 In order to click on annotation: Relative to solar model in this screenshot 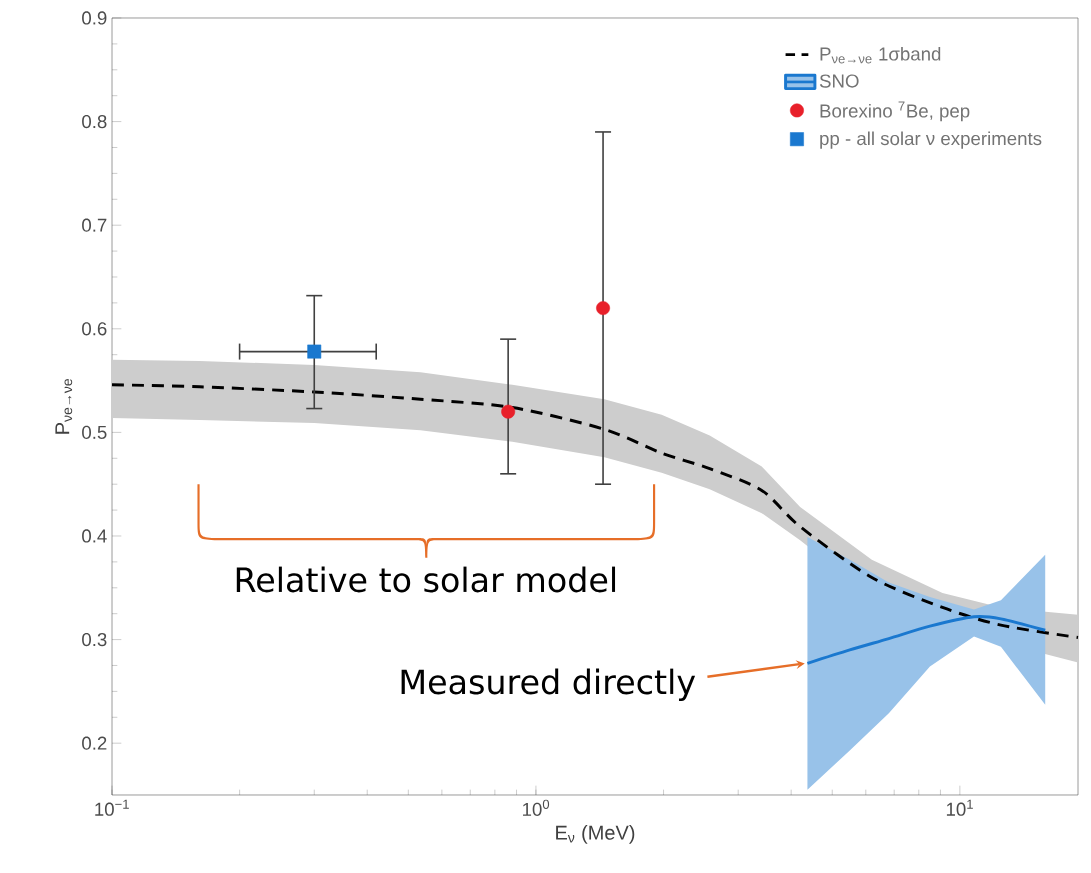, I will do `click(426, 579)`.